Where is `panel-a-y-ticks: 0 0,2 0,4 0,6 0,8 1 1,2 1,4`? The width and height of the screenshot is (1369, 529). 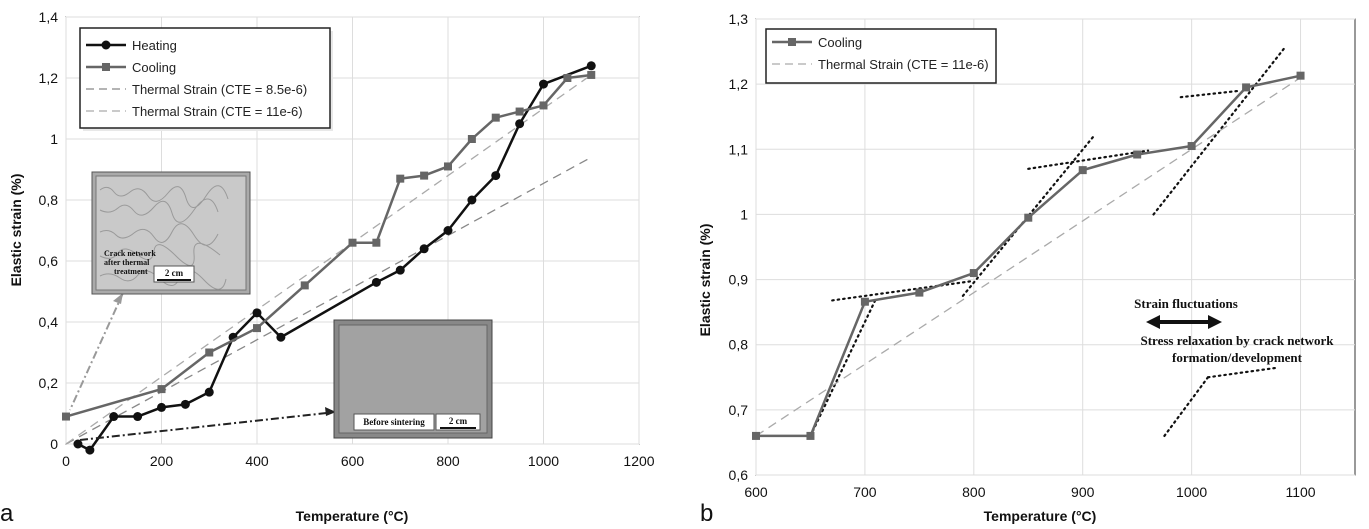
panel-a-y-ticks: 0 0,2 0,4 0,6 0,8 1 1,2 1,4 is located at coordinates (49, 230).